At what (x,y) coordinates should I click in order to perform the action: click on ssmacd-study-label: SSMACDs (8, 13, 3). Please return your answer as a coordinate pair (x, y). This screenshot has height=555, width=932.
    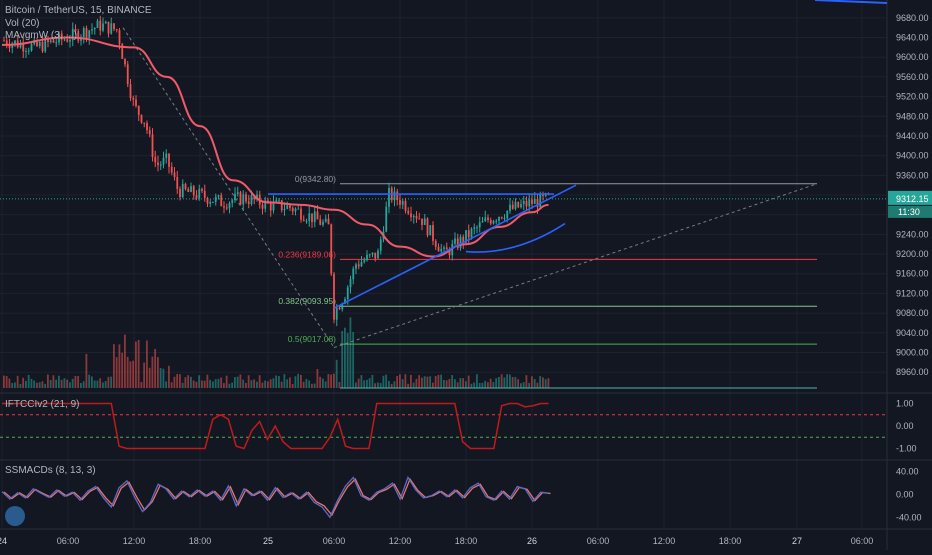
    Looking at the image, I should click on (50, 470).